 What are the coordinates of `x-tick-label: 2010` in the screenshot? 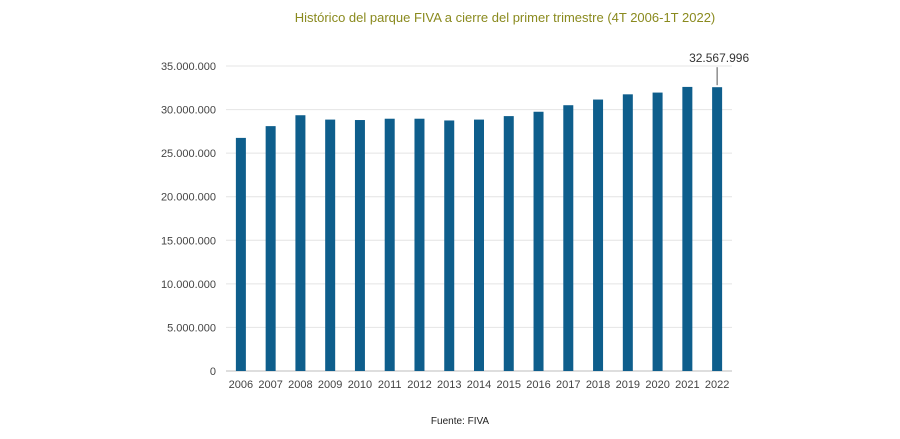 It's located at (360, 385).